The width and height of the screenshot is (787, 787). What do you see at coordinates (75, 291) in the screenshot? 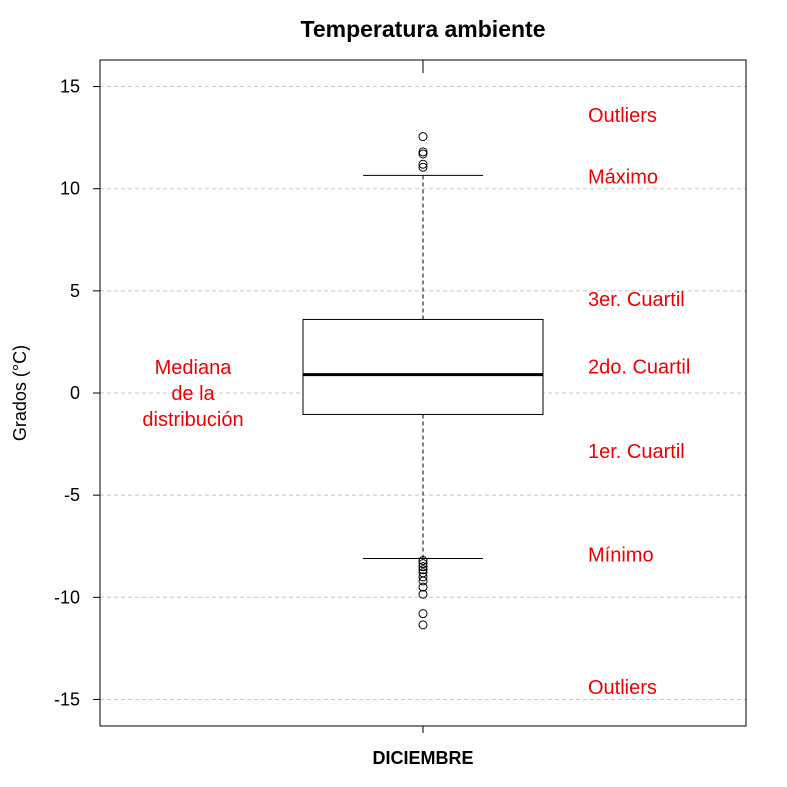
I see `y-tick-label: 5` at bounding box center [75, 291].